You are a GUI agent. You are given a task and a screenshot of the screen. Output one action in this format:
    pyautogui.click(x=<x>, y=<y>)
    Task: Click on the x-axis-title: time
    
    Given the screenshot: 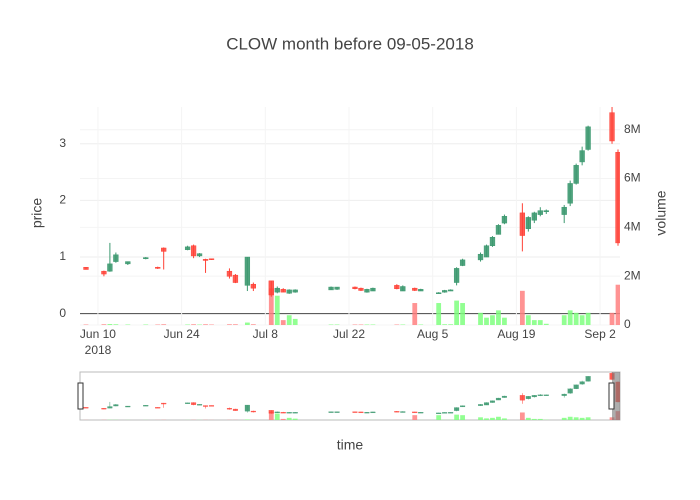 What is the action you would take?
    pyautogui.click(x=350, y=445)
    